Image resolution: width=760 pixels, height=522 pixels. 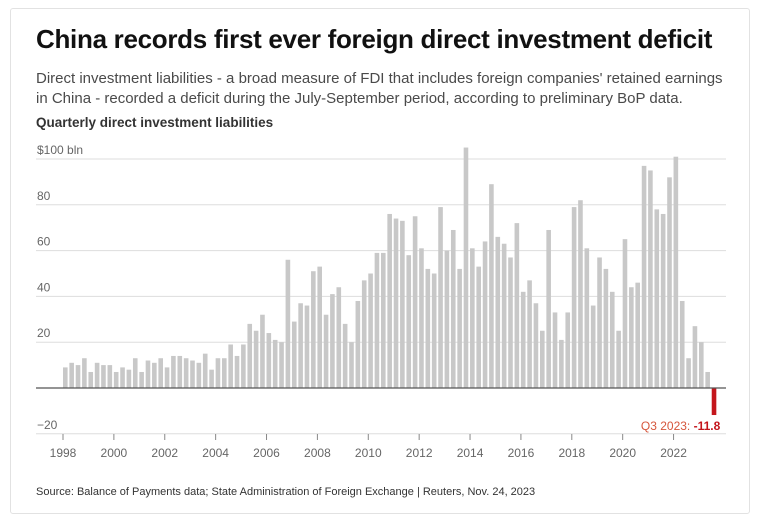 What do you see at coordinates (44, 196) in the screenshot?
I see `y-tick-label: 80` at bounding box center [44, 196].